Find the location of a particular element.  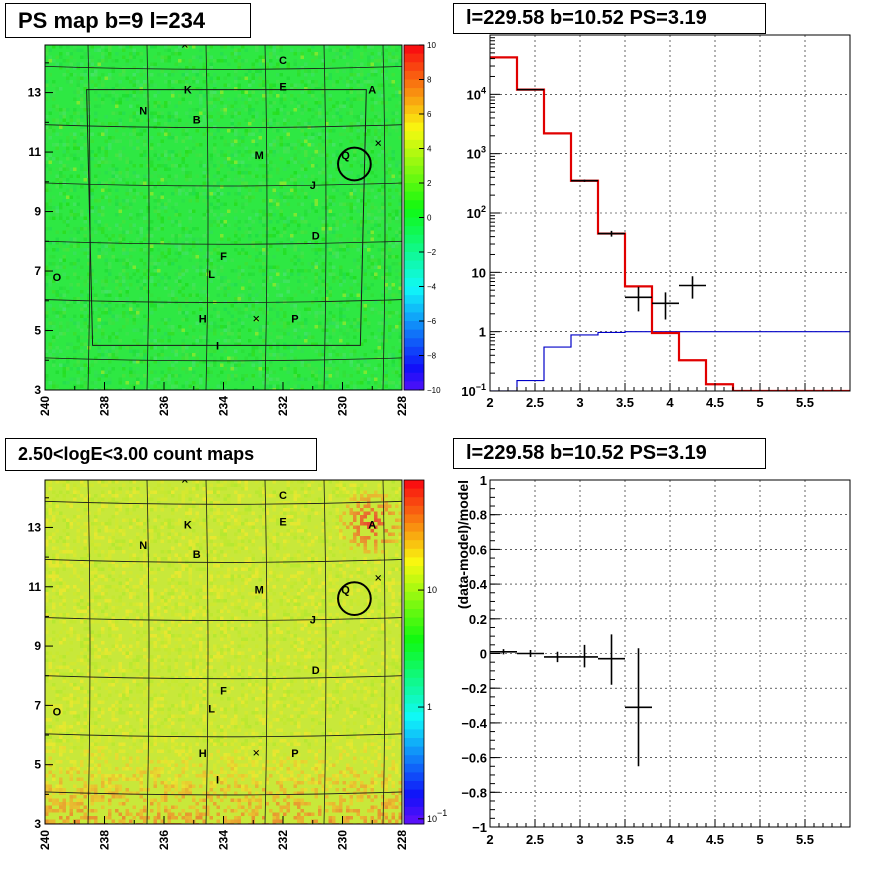

x-tick-label: 4 is located at coordinates (670, 839).